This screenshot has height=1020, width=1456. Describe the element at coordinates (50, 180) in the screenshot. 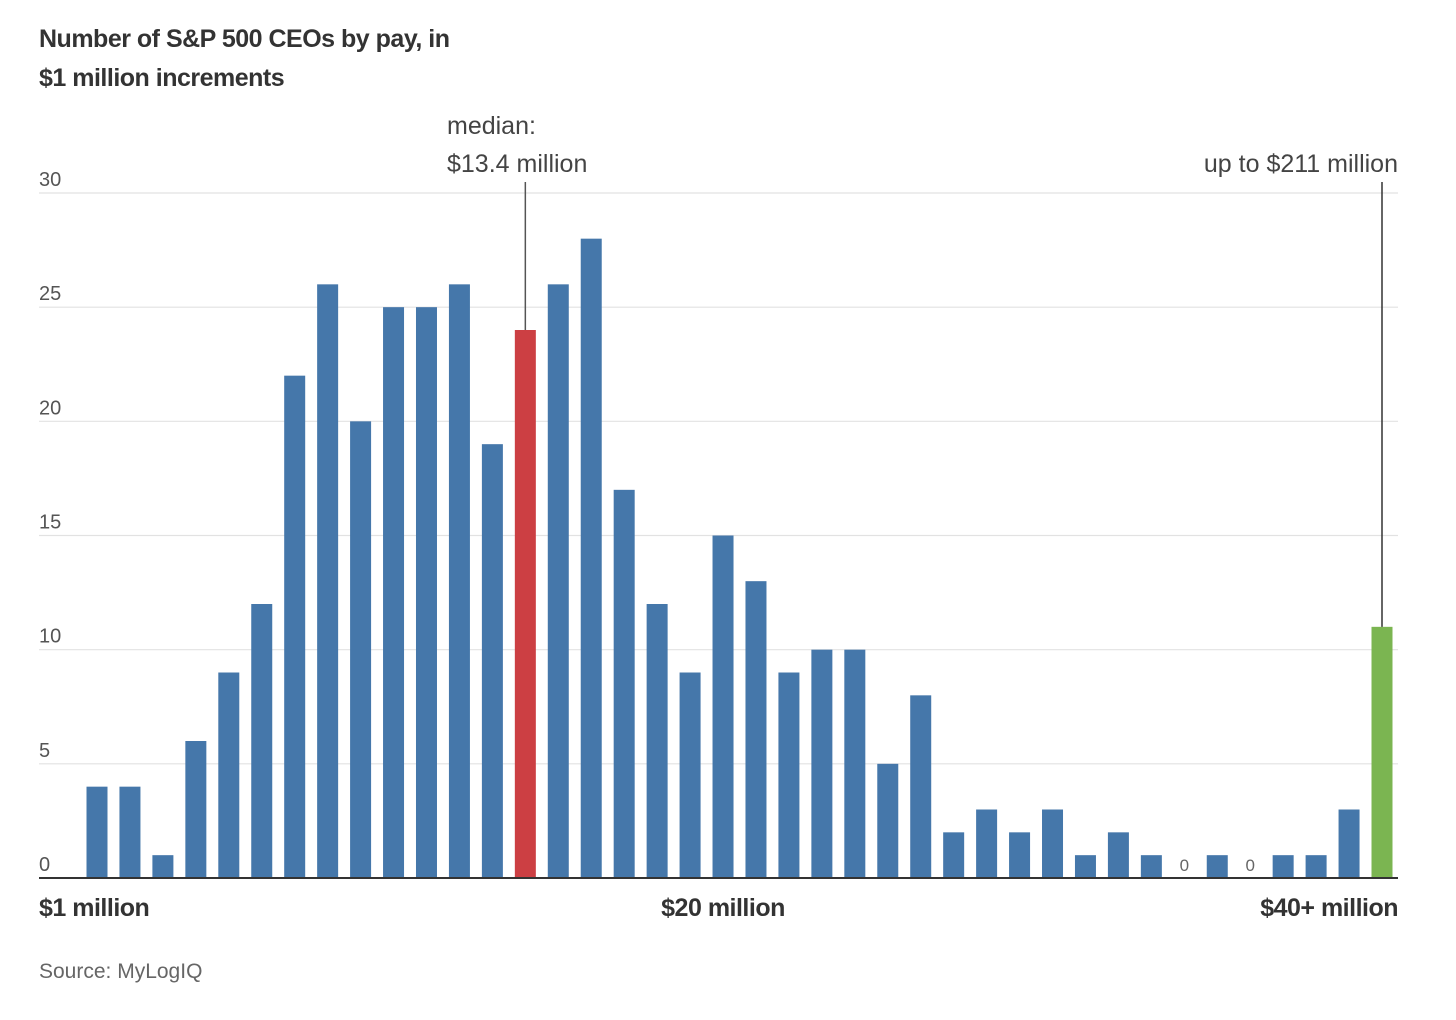

I see `y-tick-label: 30` at that location.